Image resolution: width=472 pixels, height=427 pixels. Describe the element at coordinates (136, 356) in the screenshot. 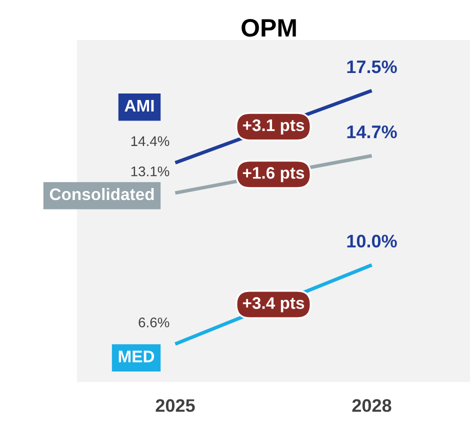

I see `series-label: MED` at that location.